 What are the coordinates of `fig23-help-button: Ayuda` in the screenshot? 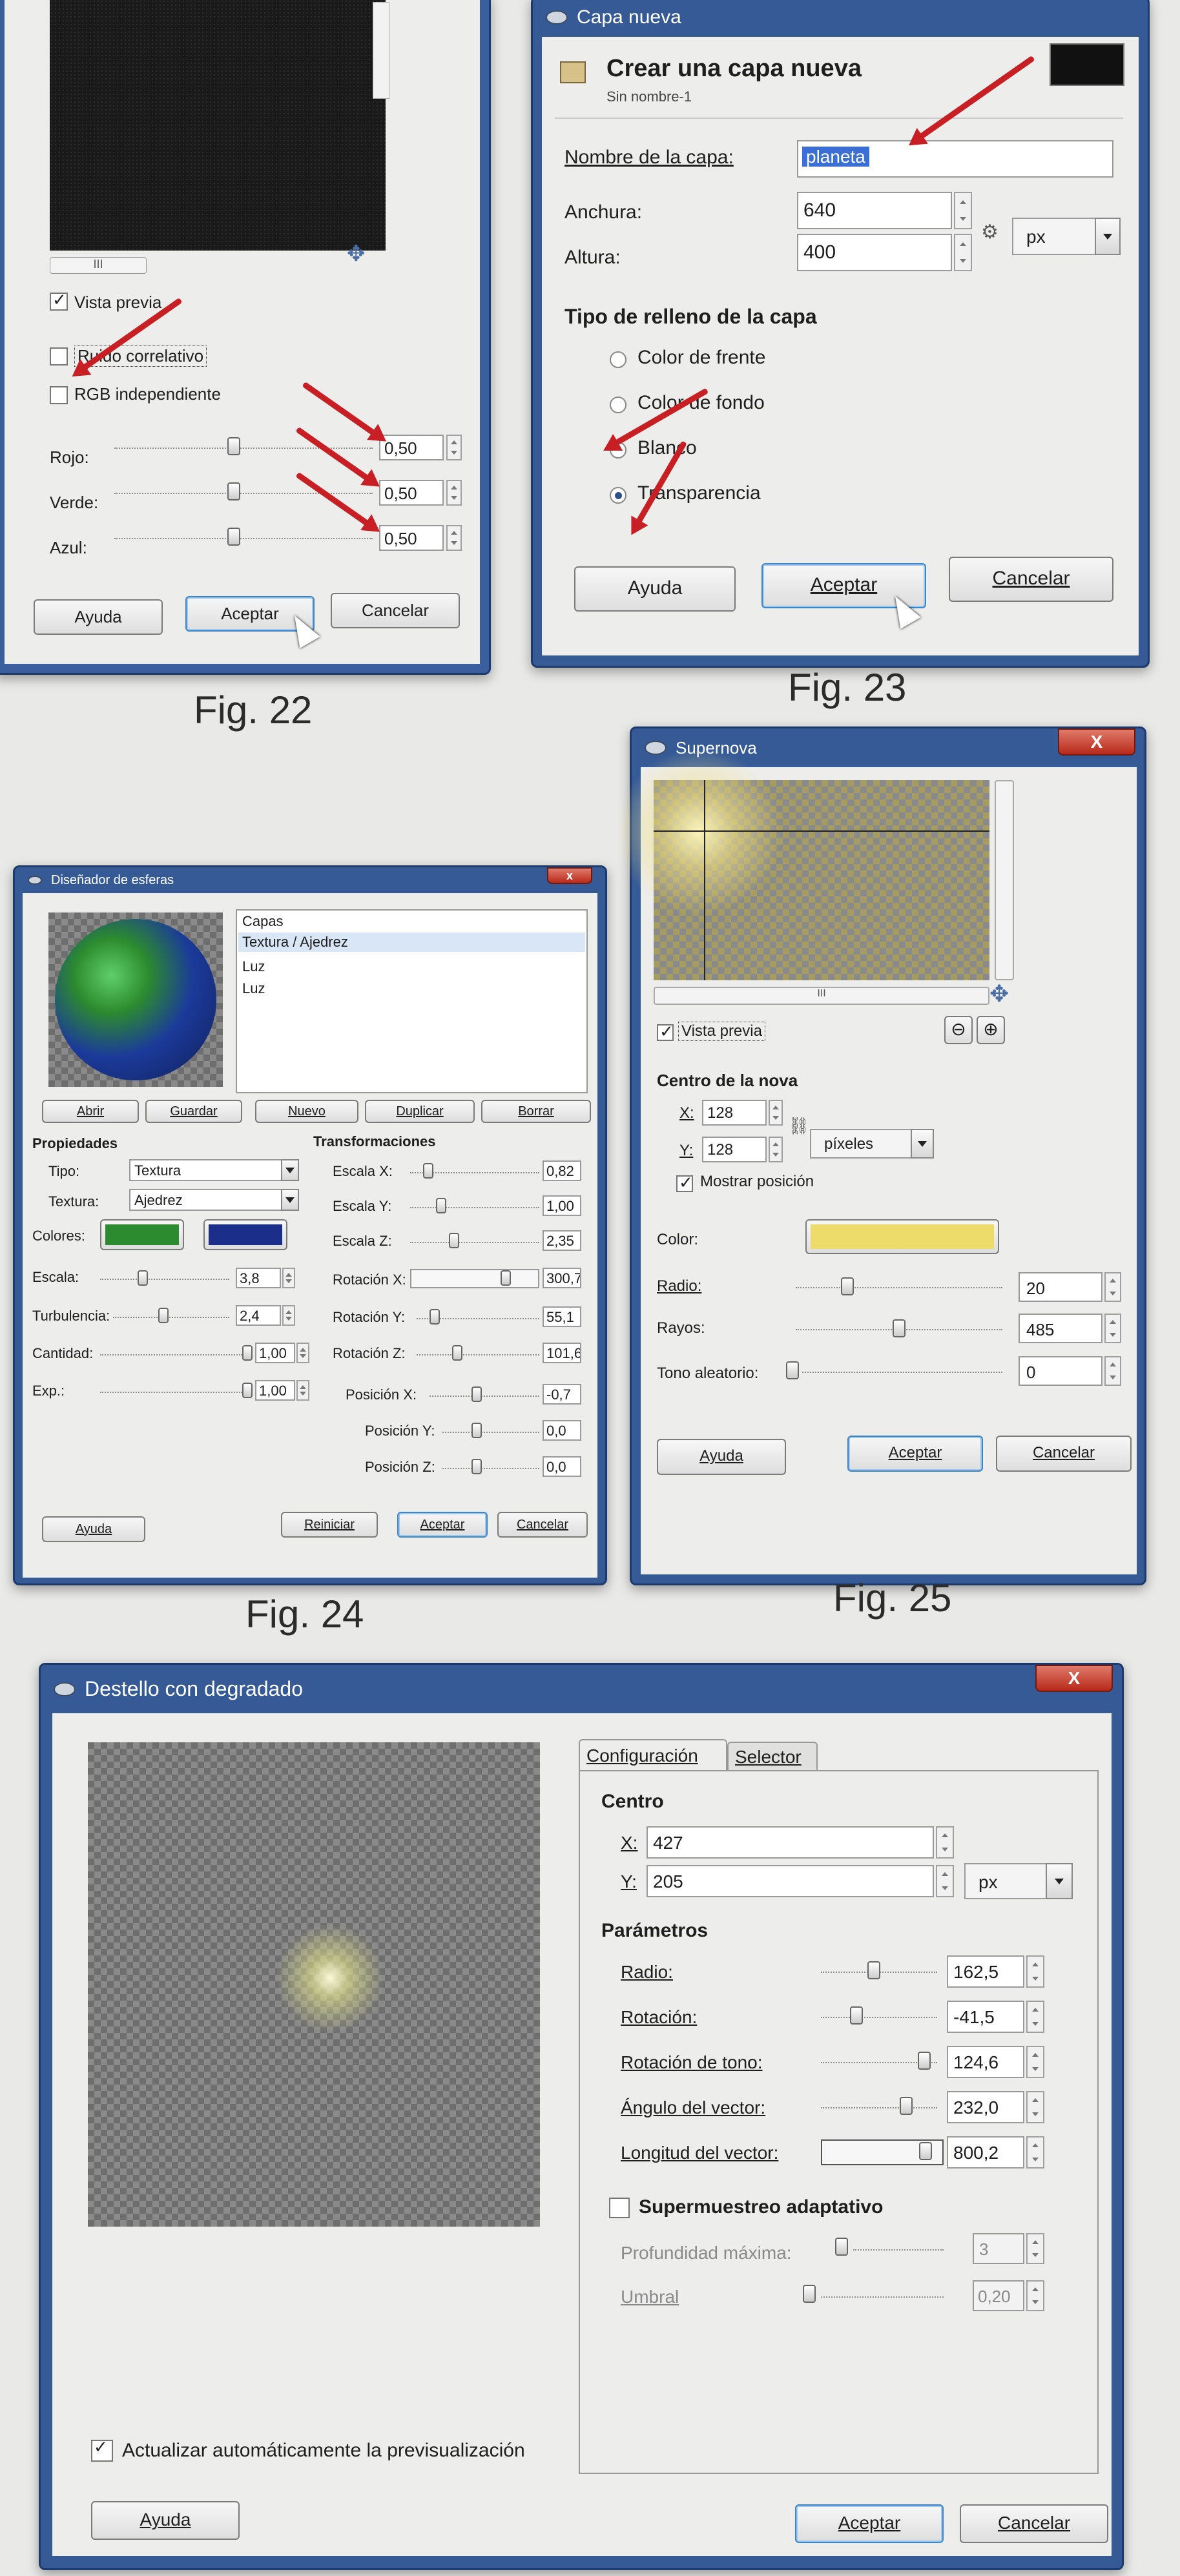 It's located at (655, 589).